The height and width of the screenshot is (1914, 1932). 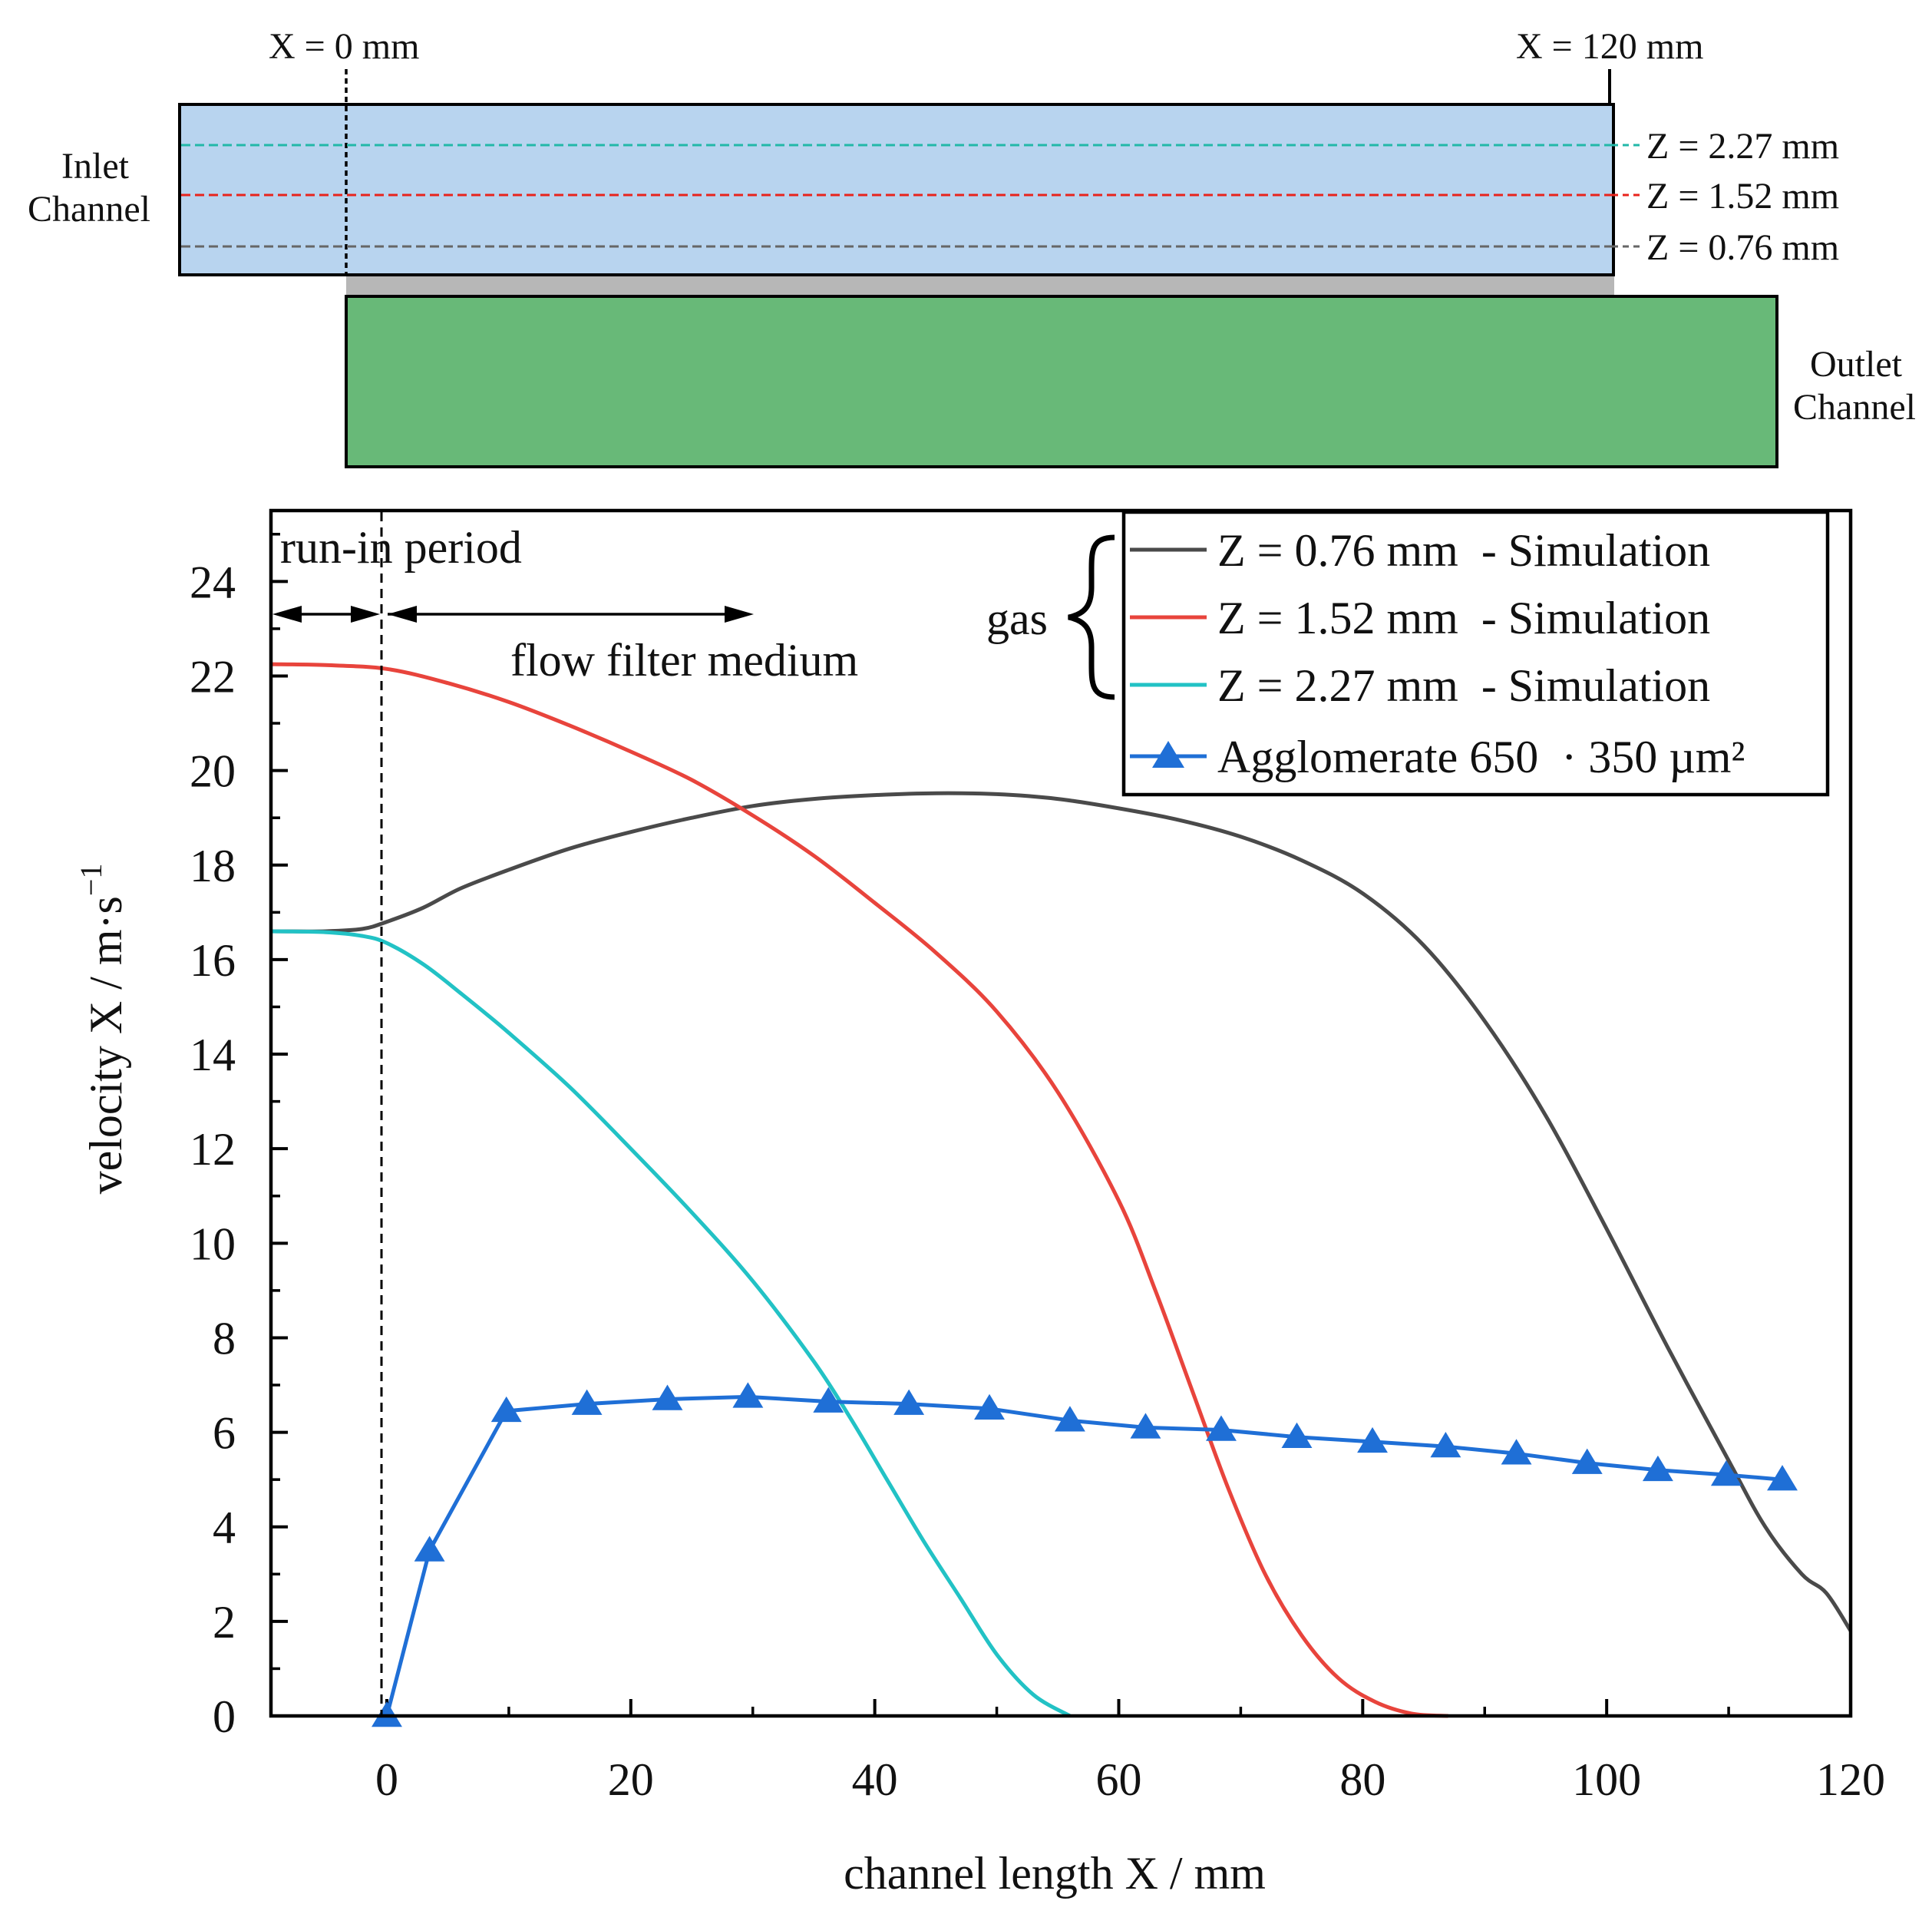 I want to click on y-tick-label: 12, so click(x=213, y=1149).